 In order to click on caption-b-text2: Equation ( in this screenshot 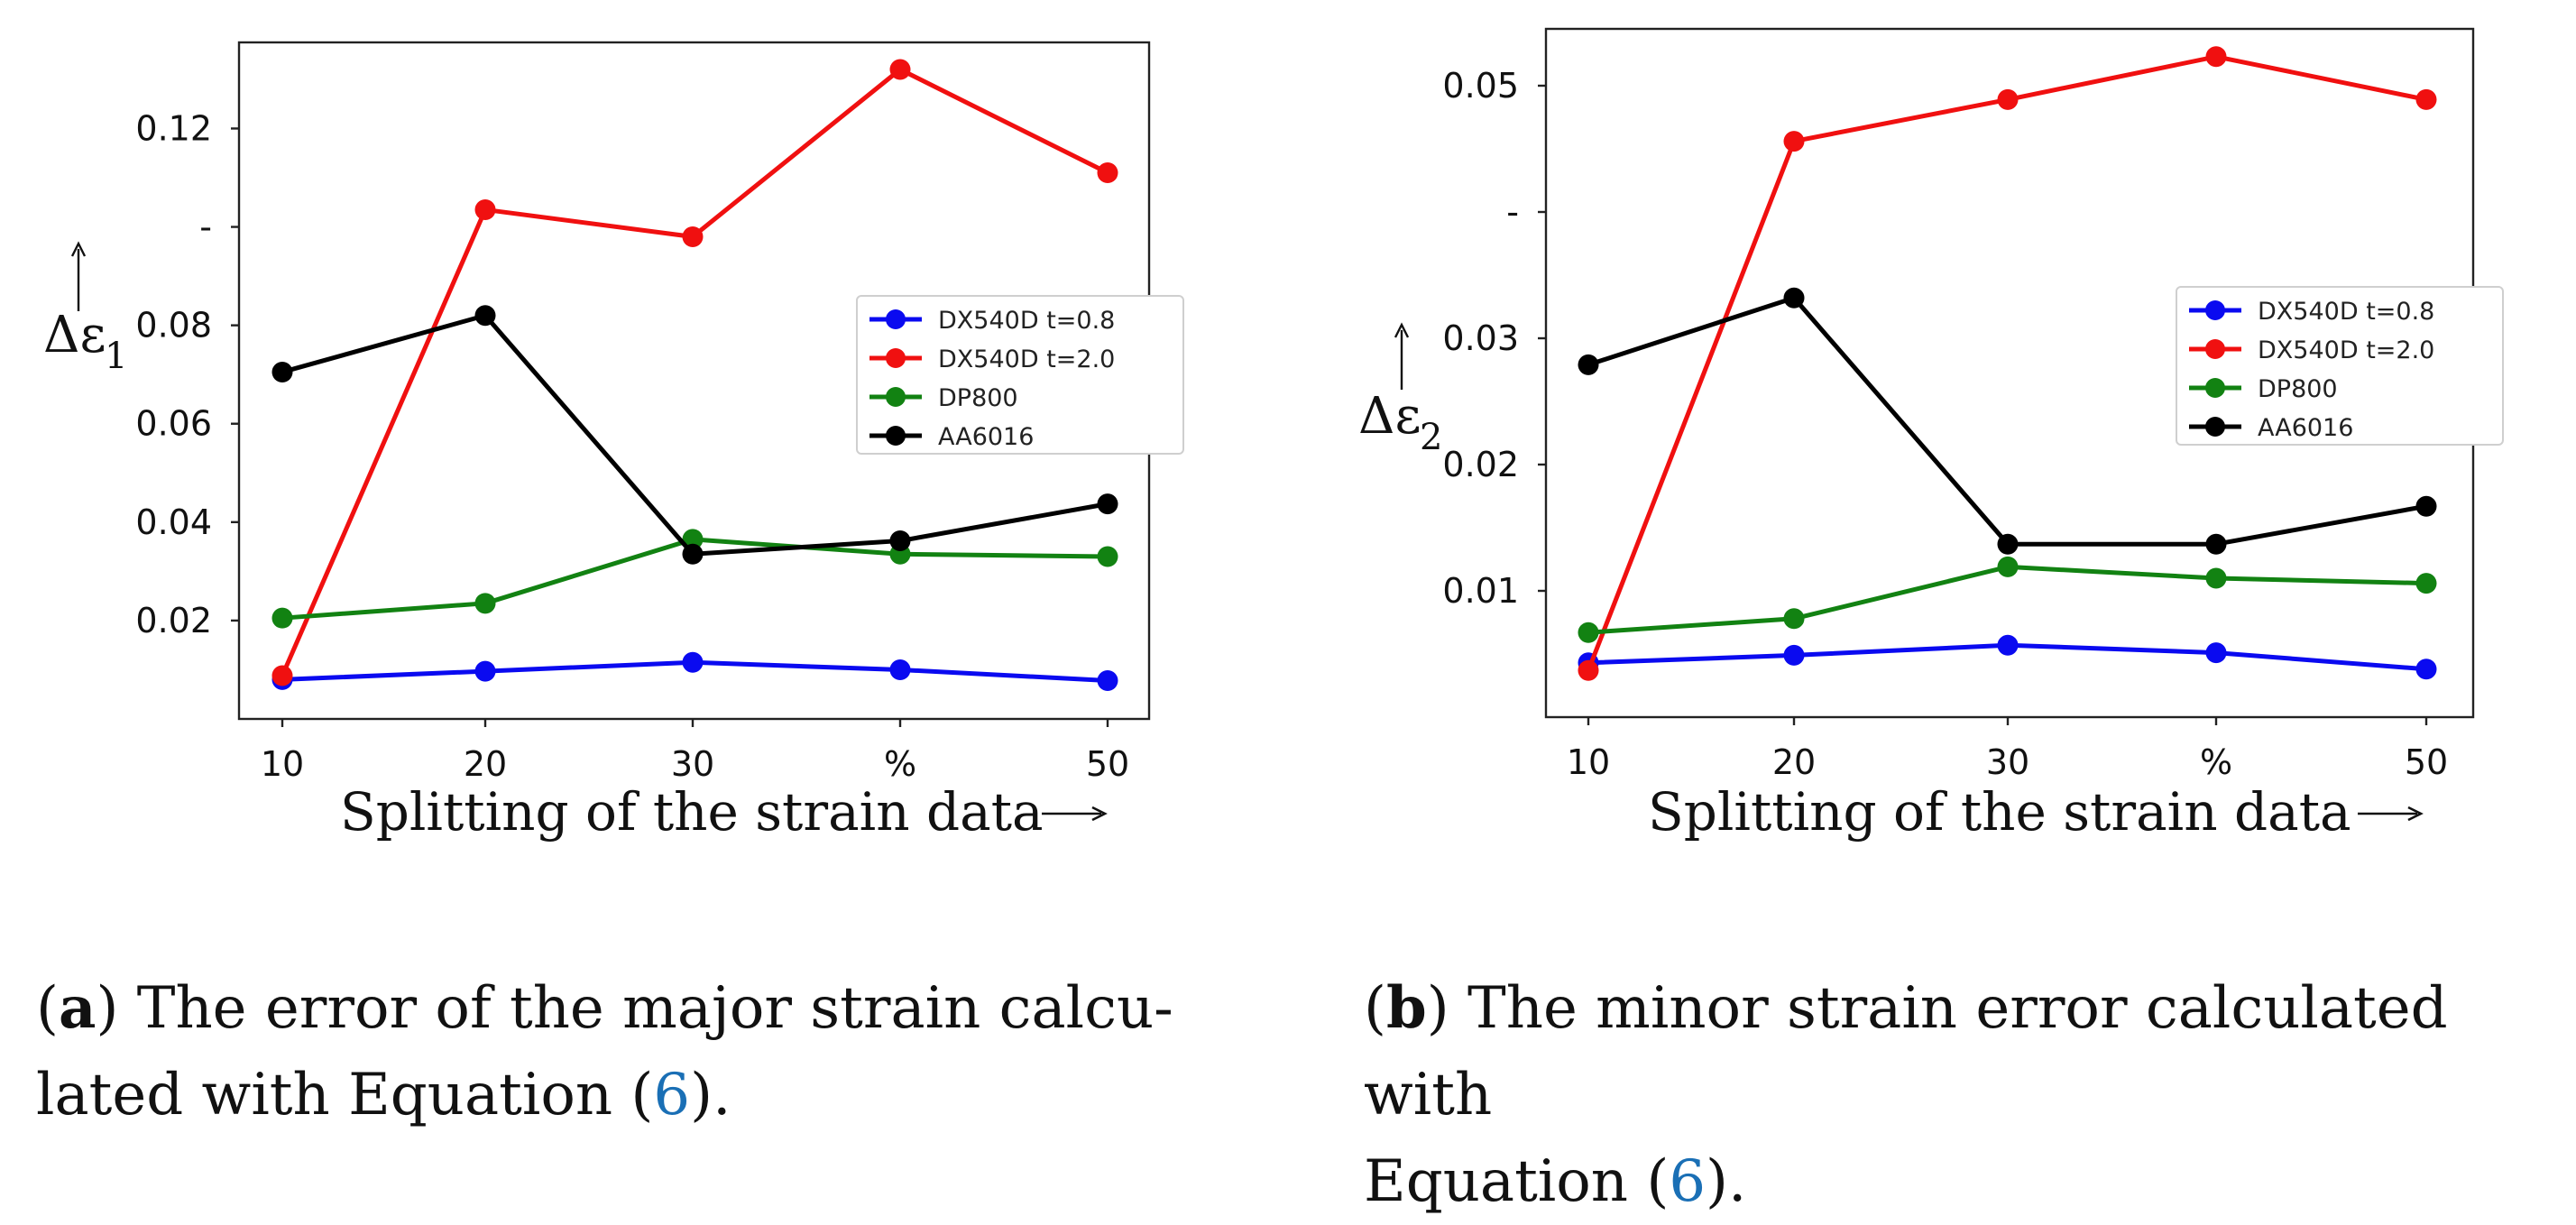, I will do `click(1517, 1181)`.